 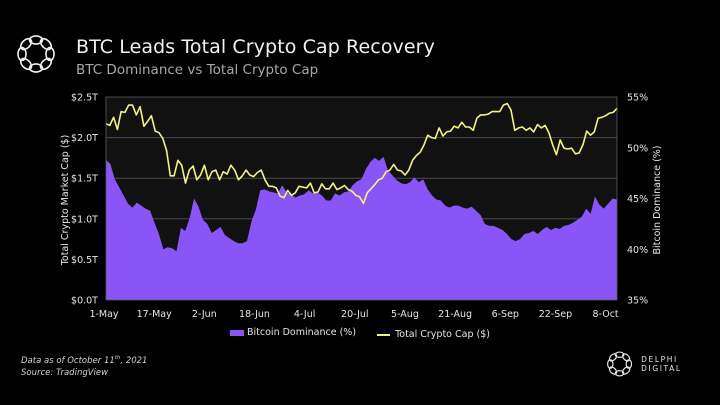 I want to click on legend-item-cap: Total Crypto Cap ($), so click(x=433, y=334).